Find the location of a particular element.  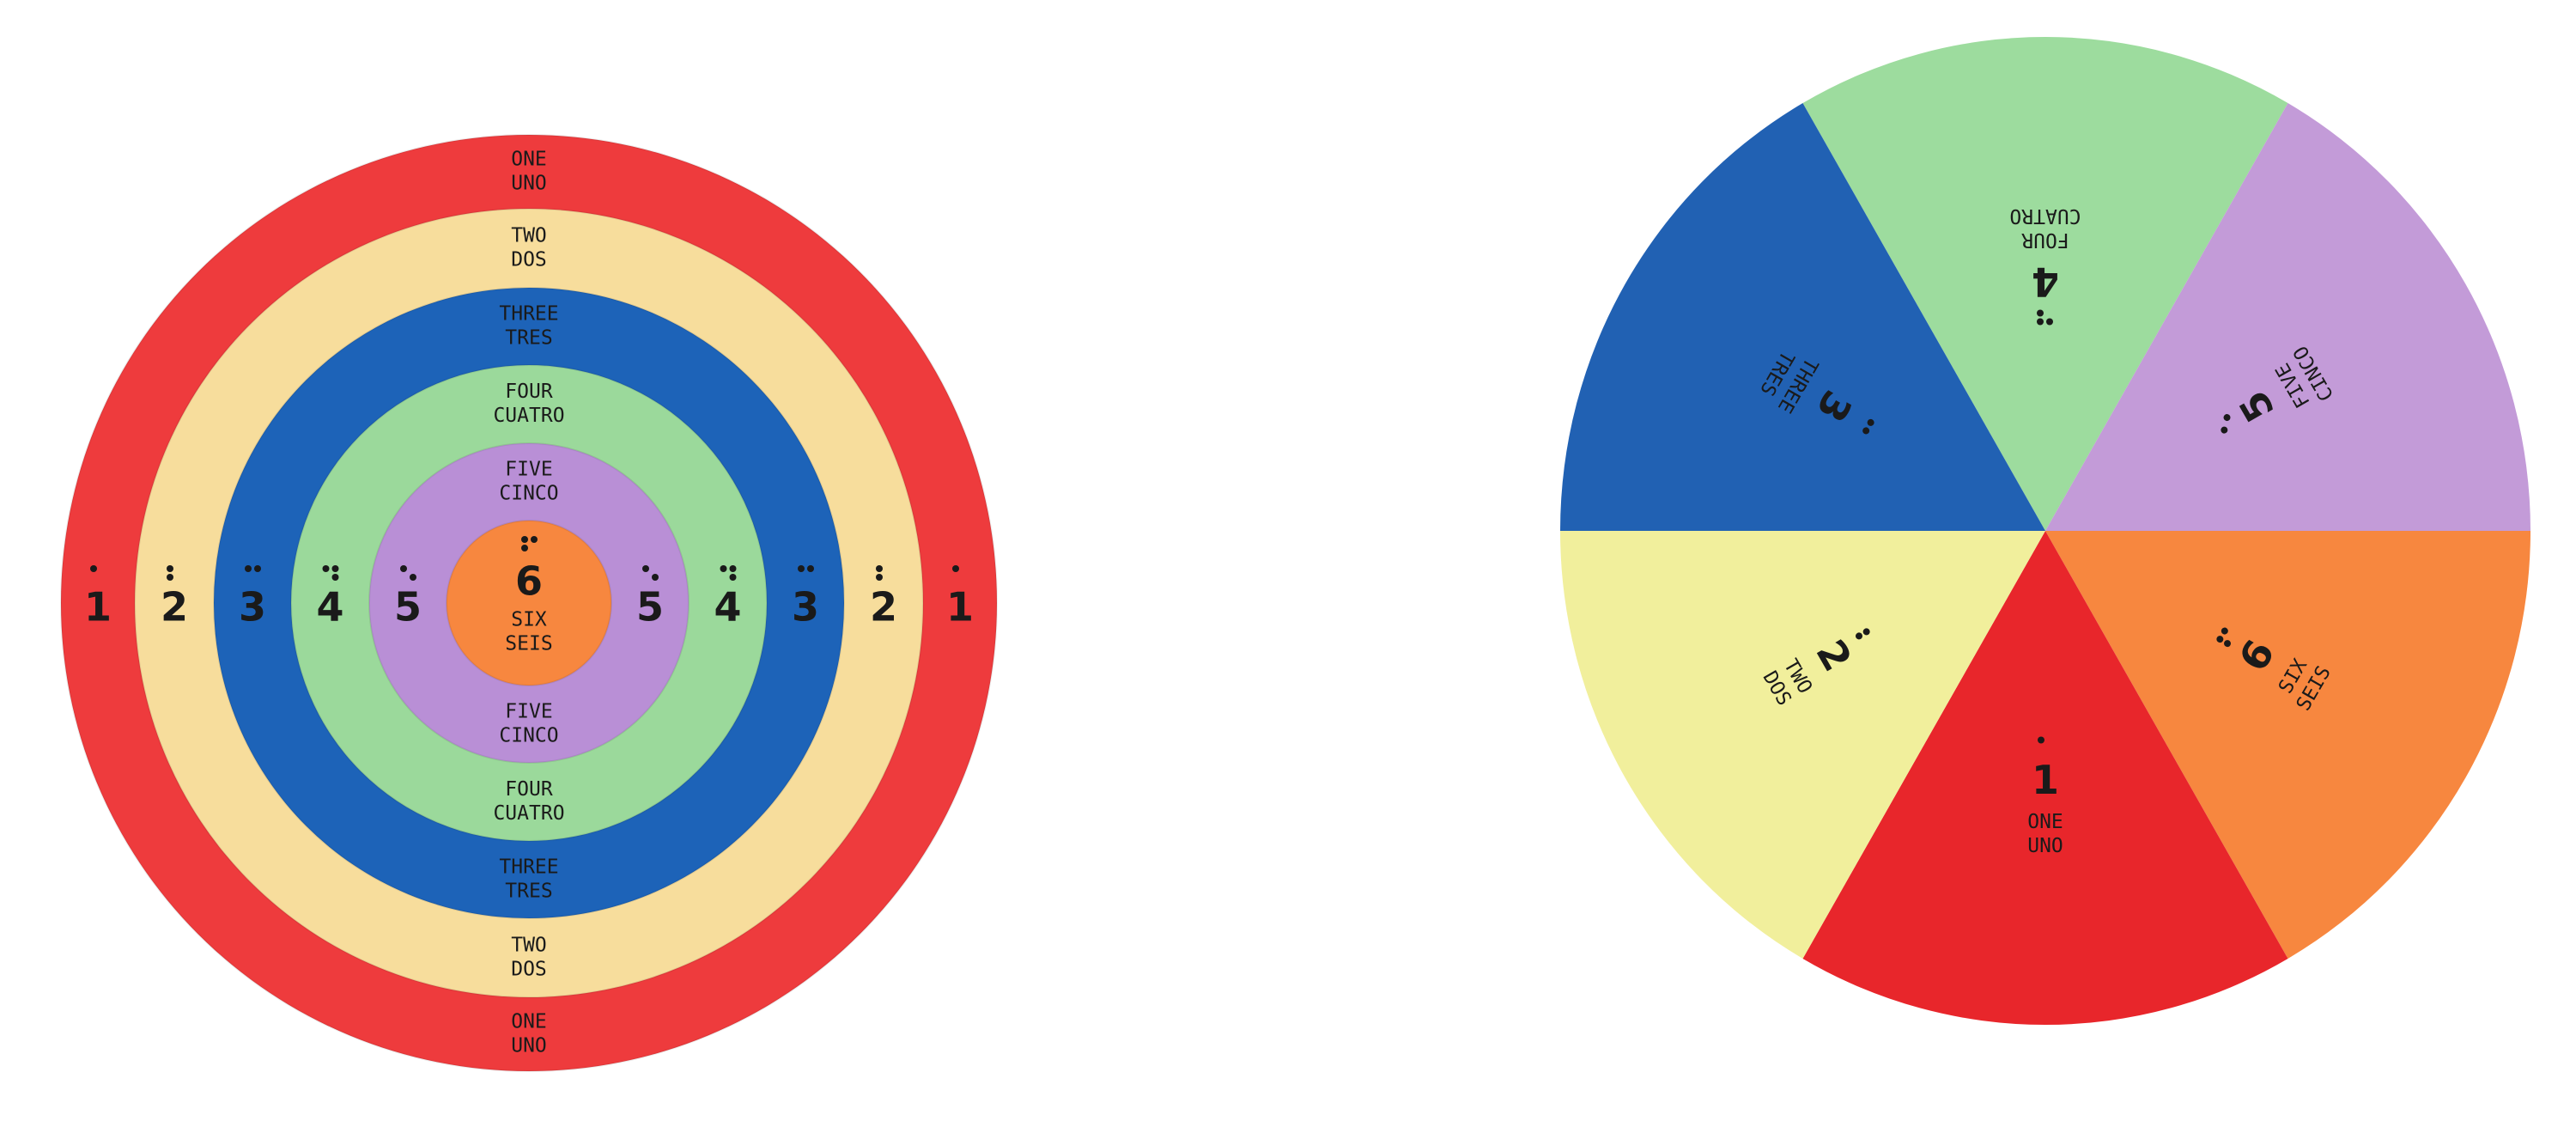

ring is located at coordinates (529, 603).